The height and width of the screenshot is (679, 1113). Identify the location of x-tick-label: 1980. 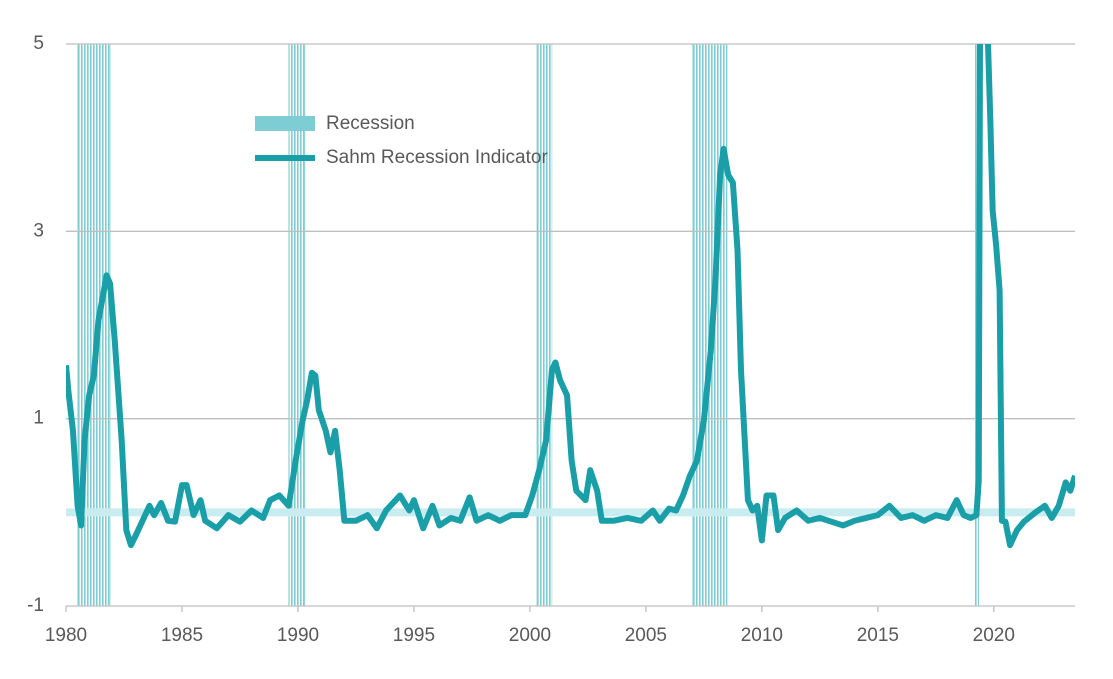
(66, 635).